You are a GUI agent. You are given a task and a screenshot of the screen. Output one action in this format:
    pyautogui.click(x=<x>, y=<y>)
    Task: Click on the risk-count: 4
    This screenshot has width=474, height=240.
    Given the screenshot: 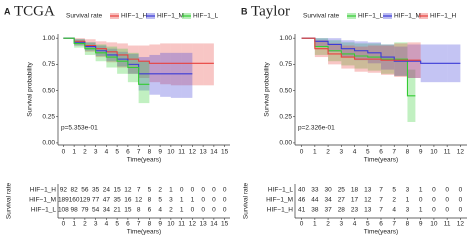 What is the action you would take?
    pyautogui.click(x=160, y=210)
    